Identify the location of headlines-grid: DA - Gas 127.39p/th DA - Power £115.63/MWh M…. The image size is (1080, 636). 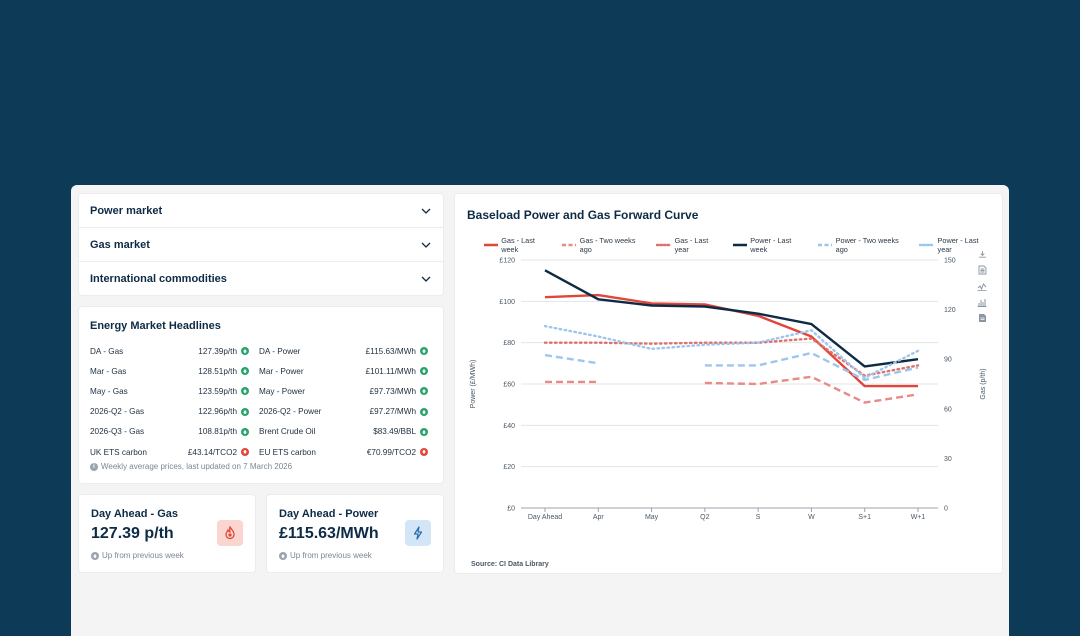
(259, 401).